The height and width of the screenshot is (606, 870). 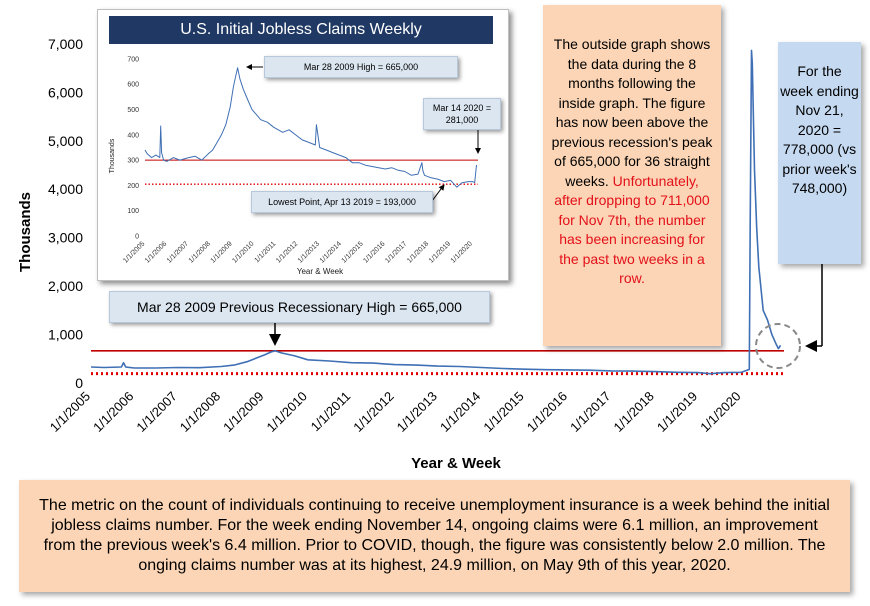 I want to click on main-y-tick-6: 6,000, so click(x=65, y=92).